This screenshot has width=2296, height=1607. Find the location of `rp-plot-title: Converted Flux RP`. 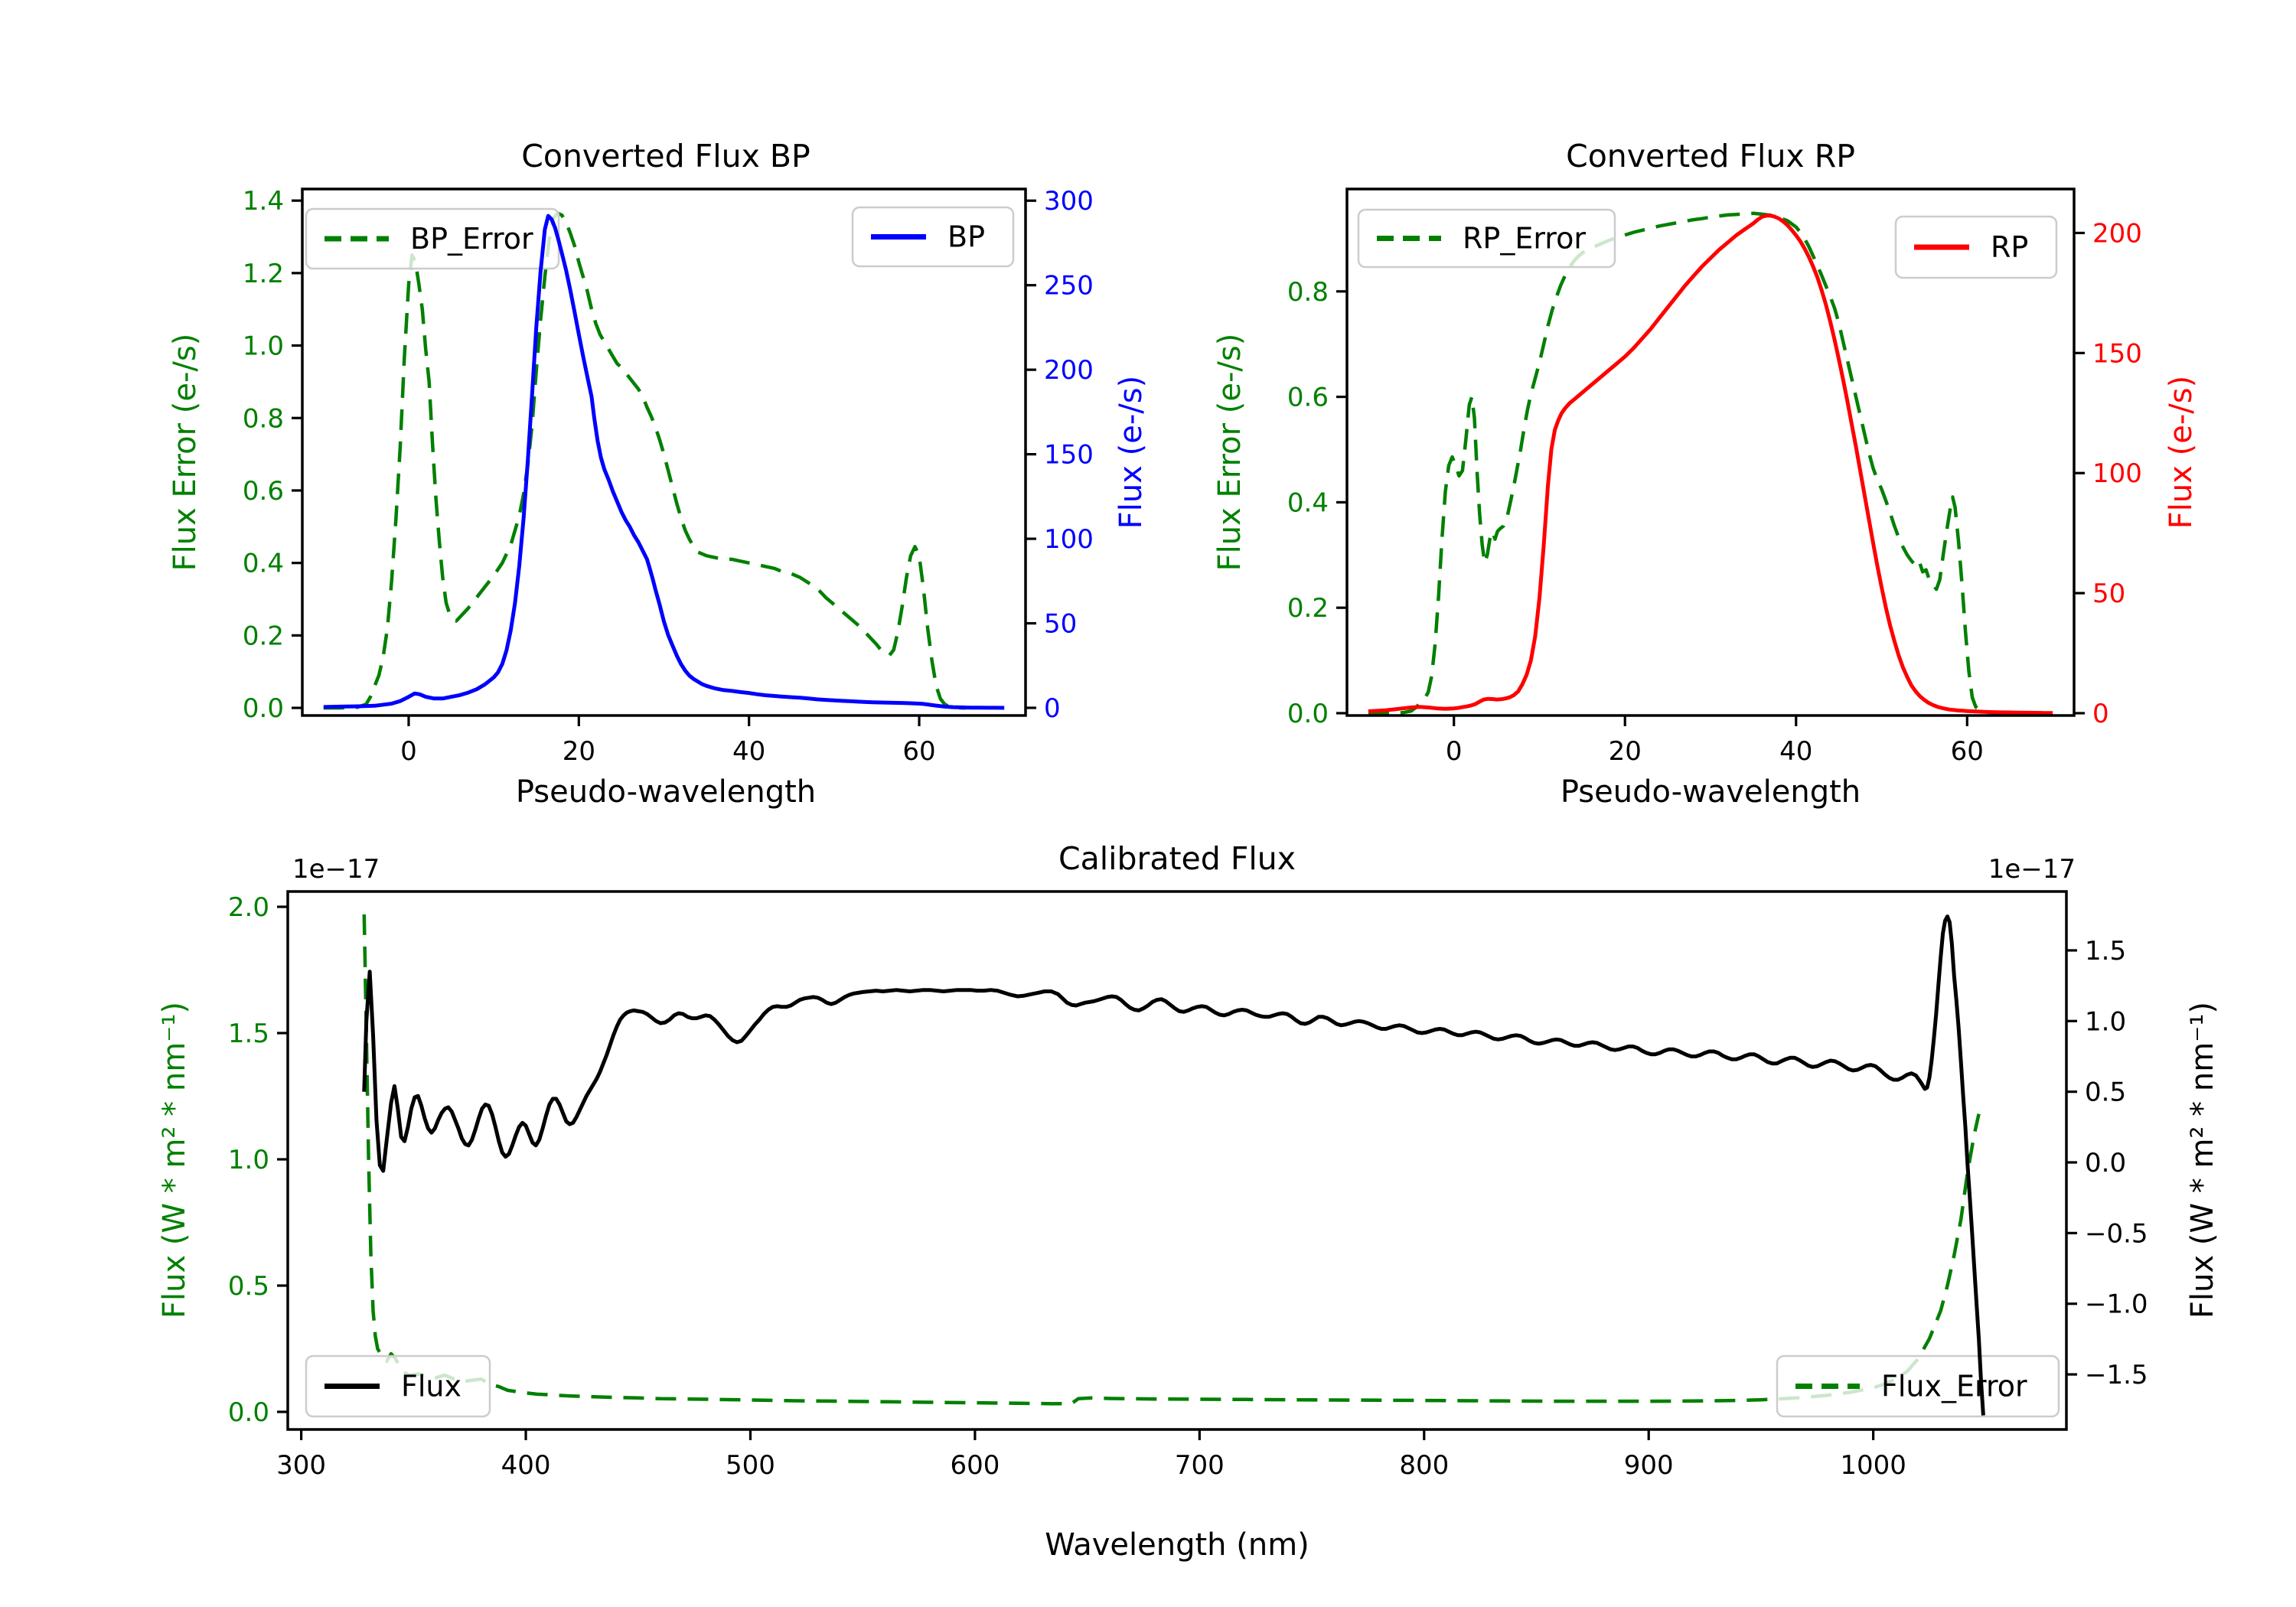

rp-plot-title: Converted Flux RP is located at coordinates (1710, 156).